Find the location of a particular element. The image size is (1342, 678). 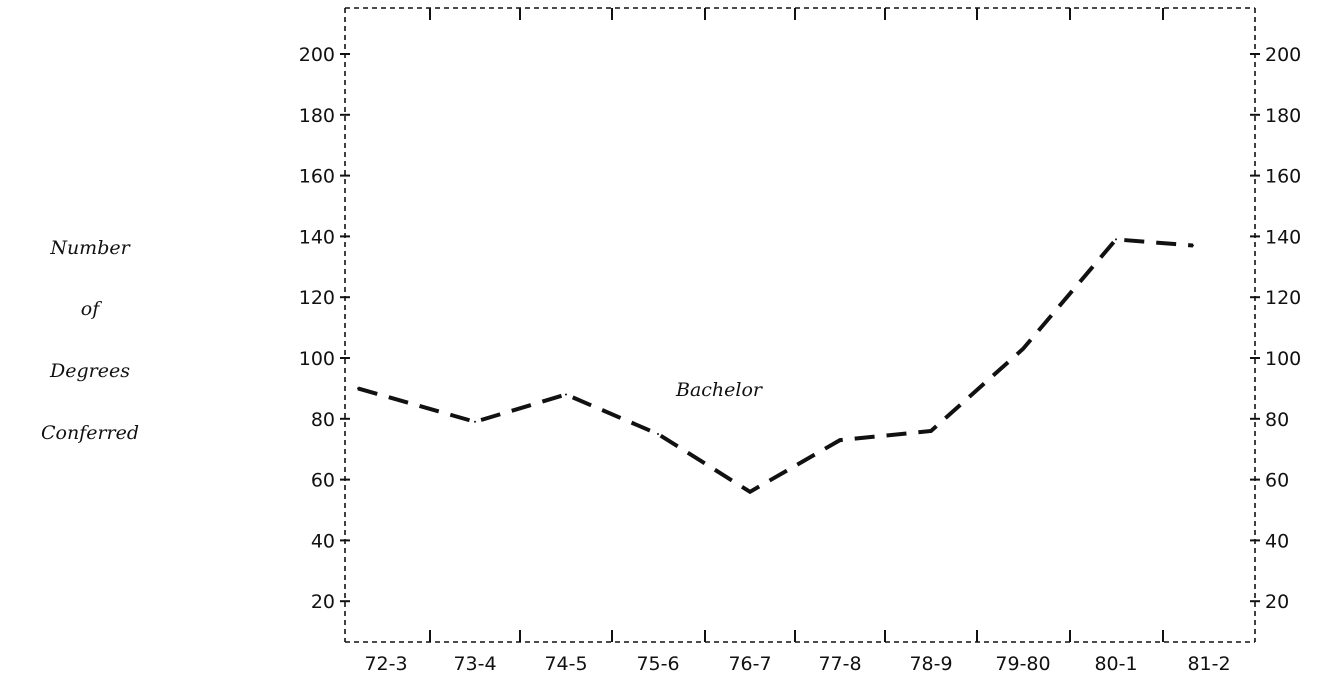

x-tick-label-76-7: 76-7 is located at coordinates (749, 664).